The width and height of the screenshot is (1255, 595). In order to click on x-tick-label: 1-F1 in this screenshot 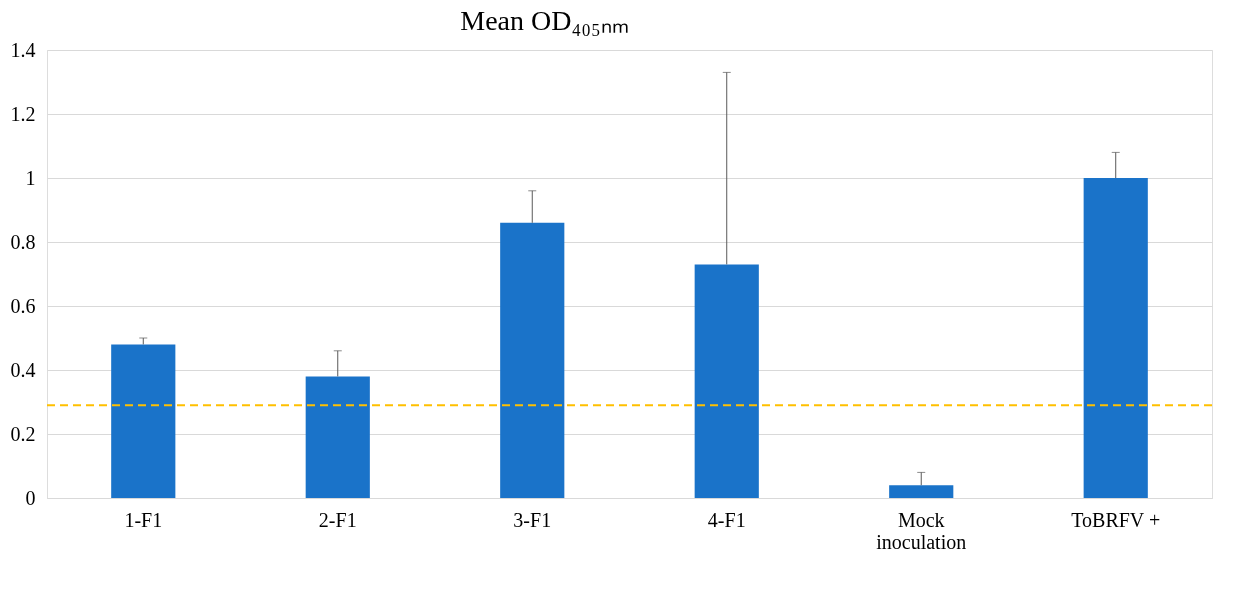, I will do `click(143, 519)`.